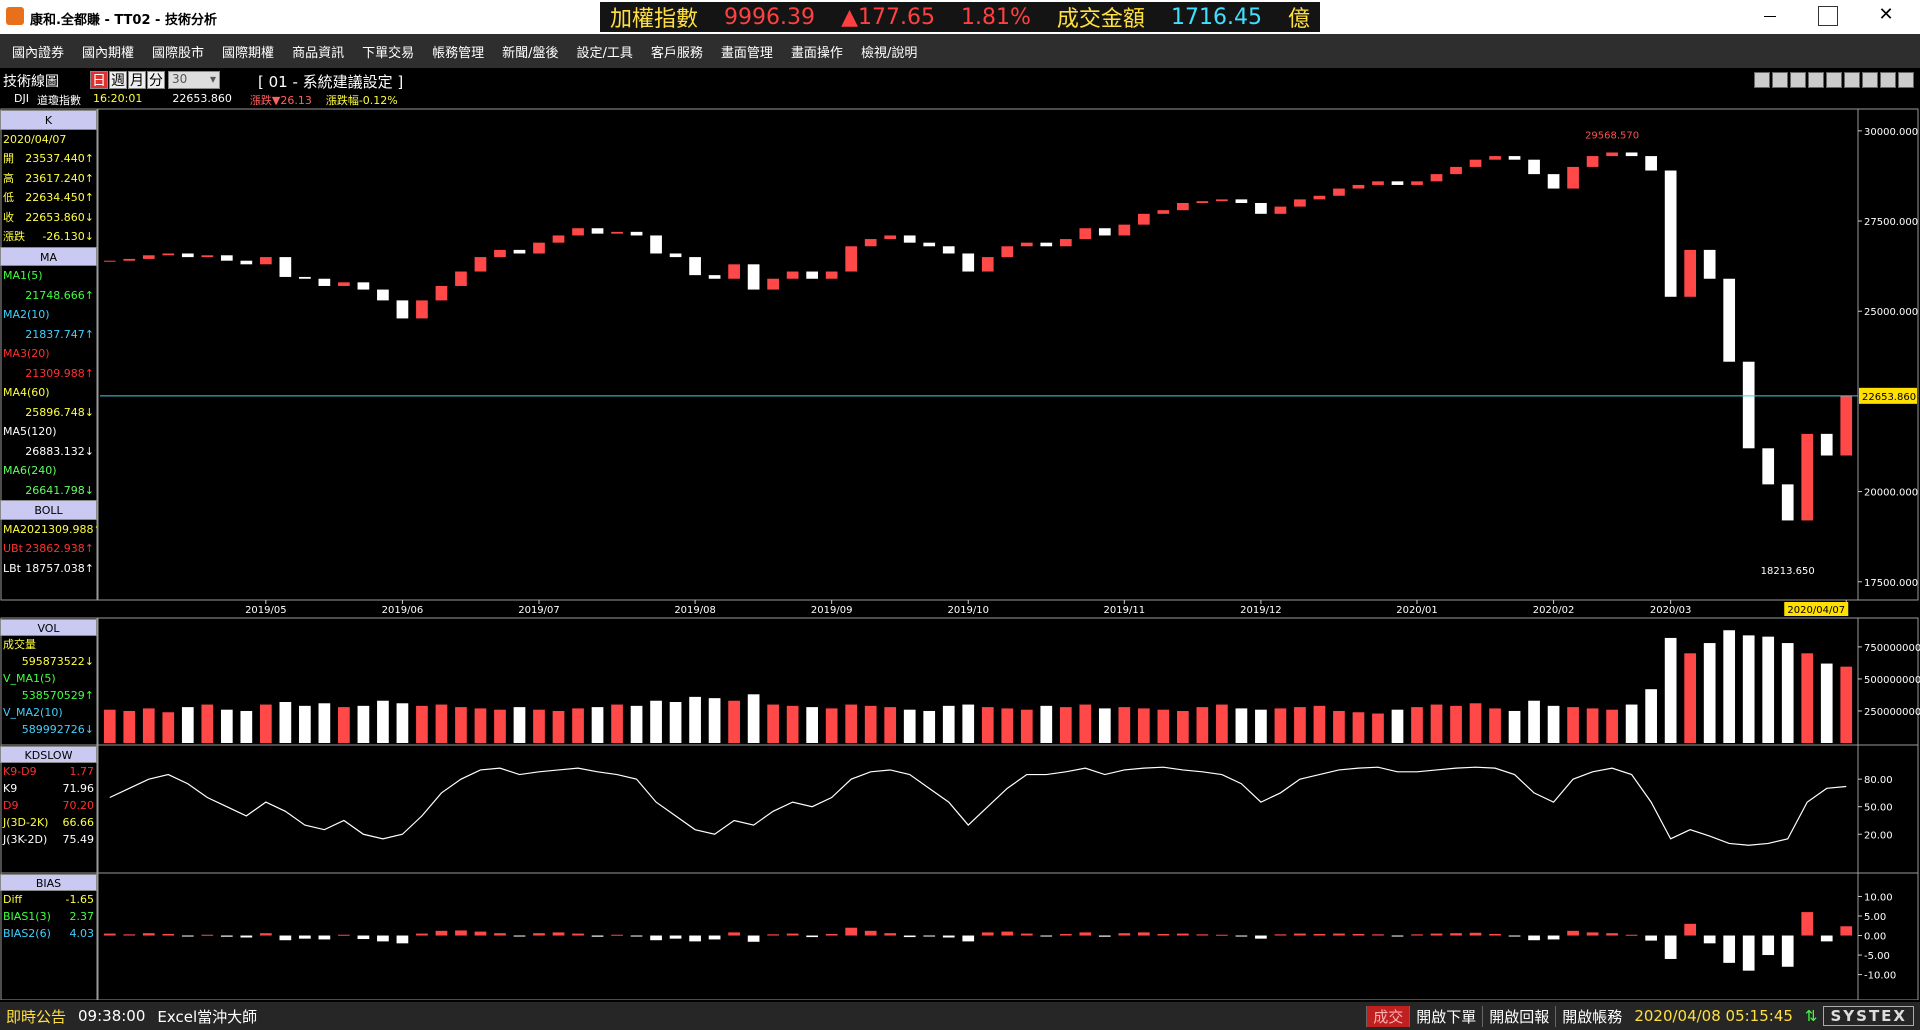 This screenshot has width=1920, height=1030. What do you see at coordinates (57, 729) in the screenshot?
I see `legend-value: 589992726↓` at bounding box center [57, 729].